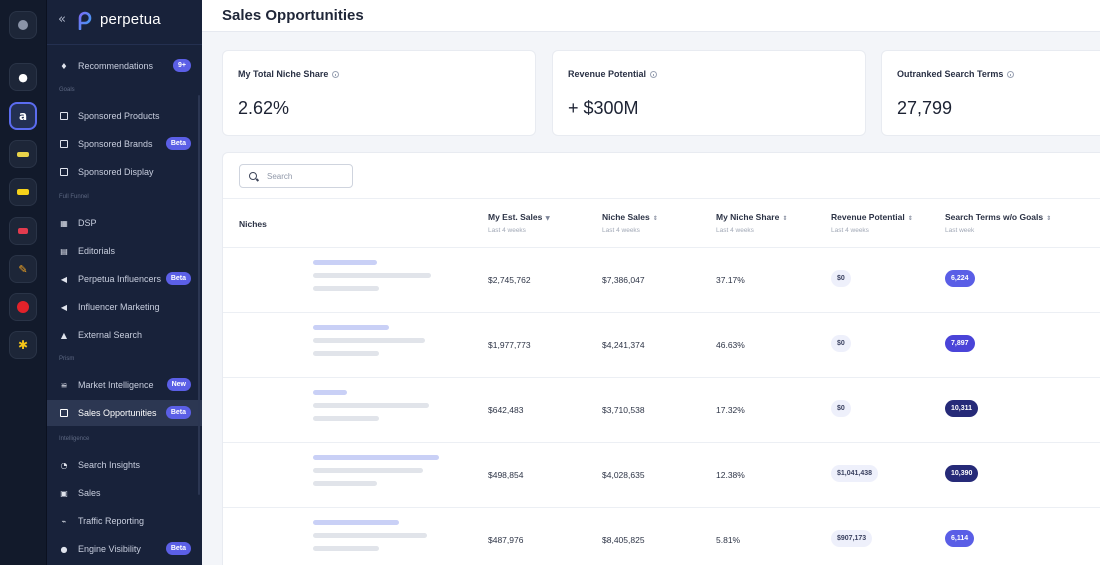 Image resolution: width=1100 pixels, height=565 pixels. Describe the element at coordinates (730, 280) in the screenshot. I see `niche-share-cell: 37.17%` at that location.